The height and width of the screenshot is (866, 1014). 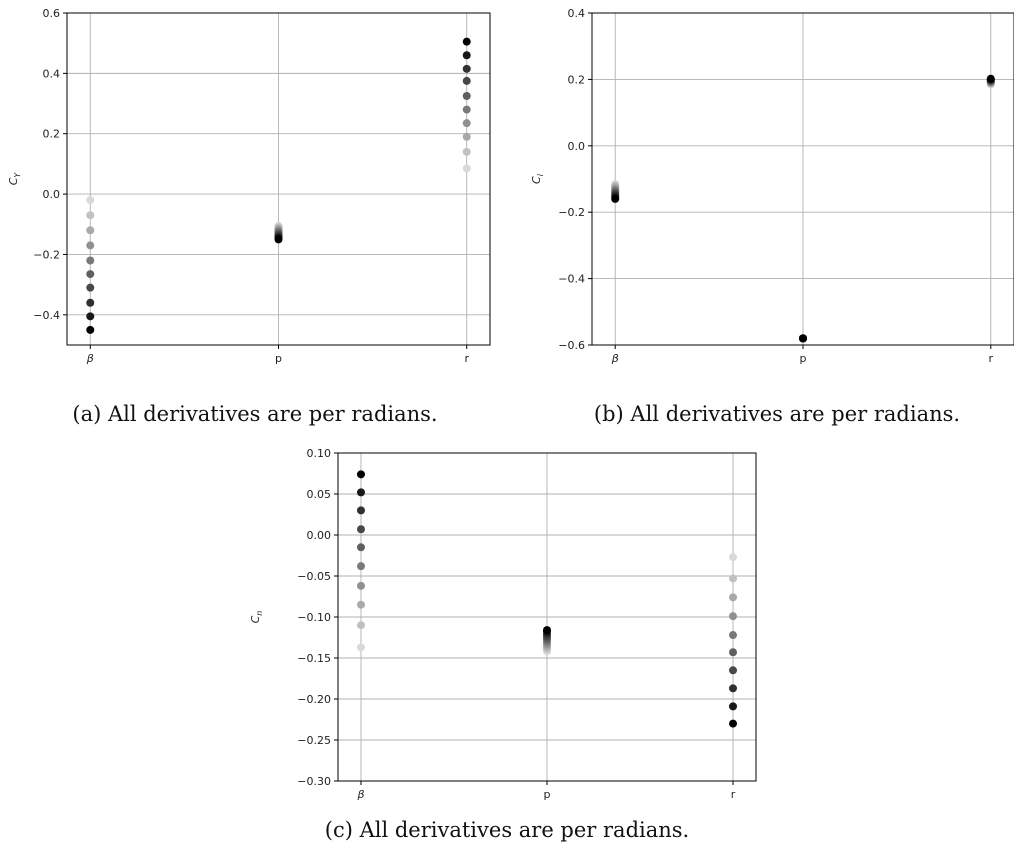 What do you see at coordinates (507, 830) in the screenshot?
I see `caption-c: (c) All derivatives are per radians.` at bounding box center [507, 830].